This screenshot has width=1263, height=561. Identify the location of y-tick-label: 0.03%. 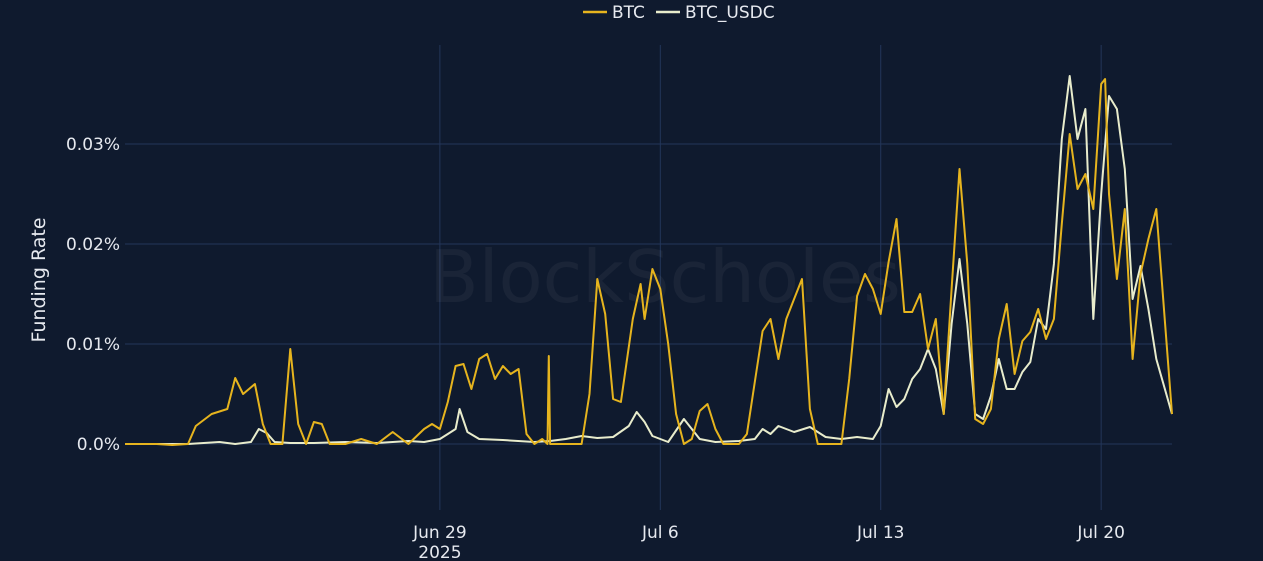
(93, 145).